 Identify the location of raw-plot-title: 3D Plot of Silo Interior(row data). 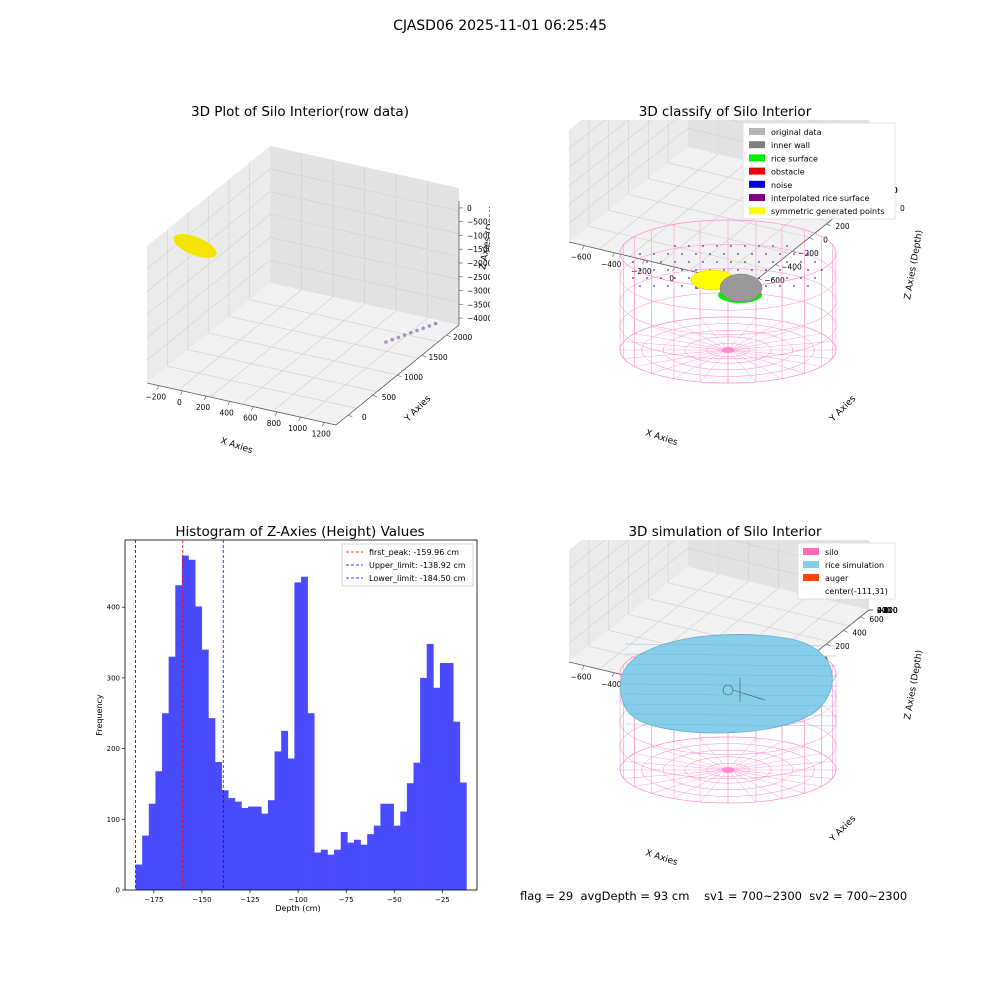
(300, 112).